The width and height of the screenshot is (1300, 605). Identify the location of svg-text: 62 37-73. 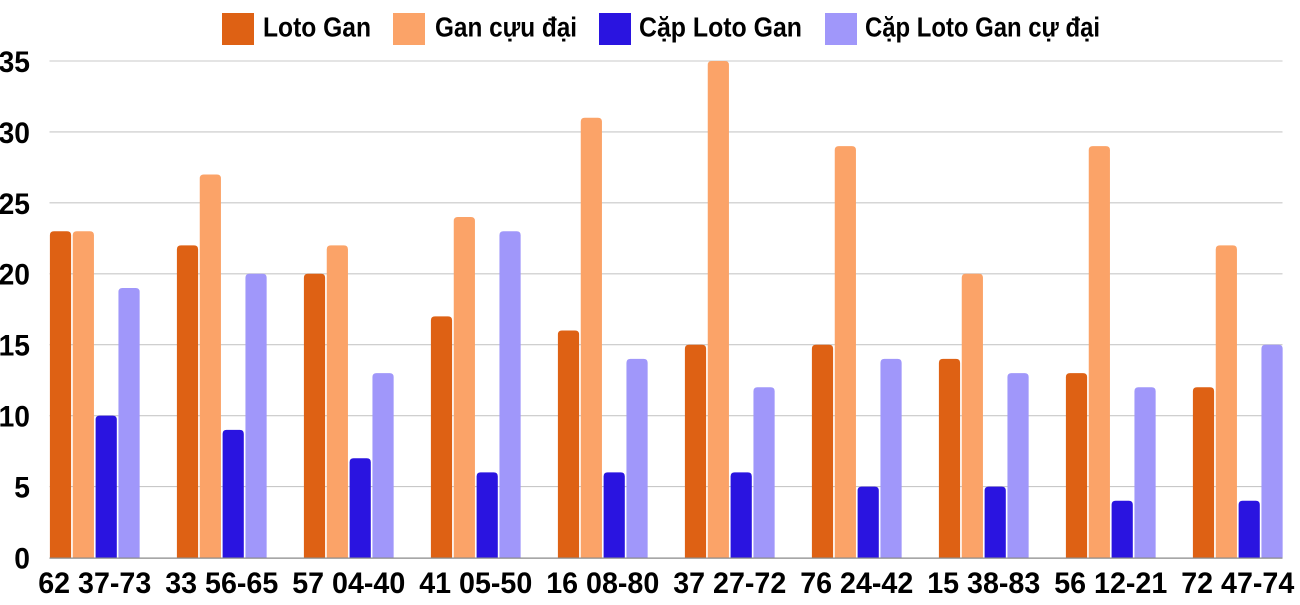
(94, 583).